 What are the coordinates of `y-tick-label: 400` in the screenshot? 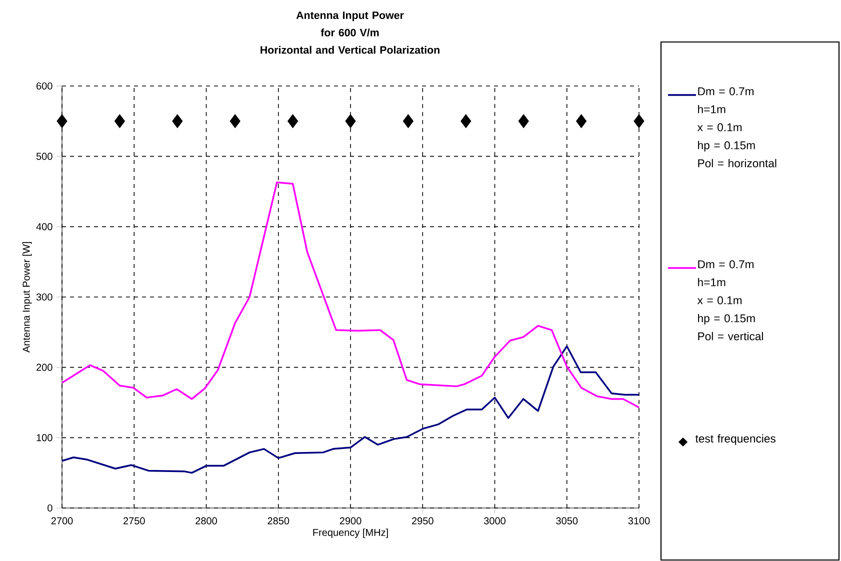 It's located at (44, 226).